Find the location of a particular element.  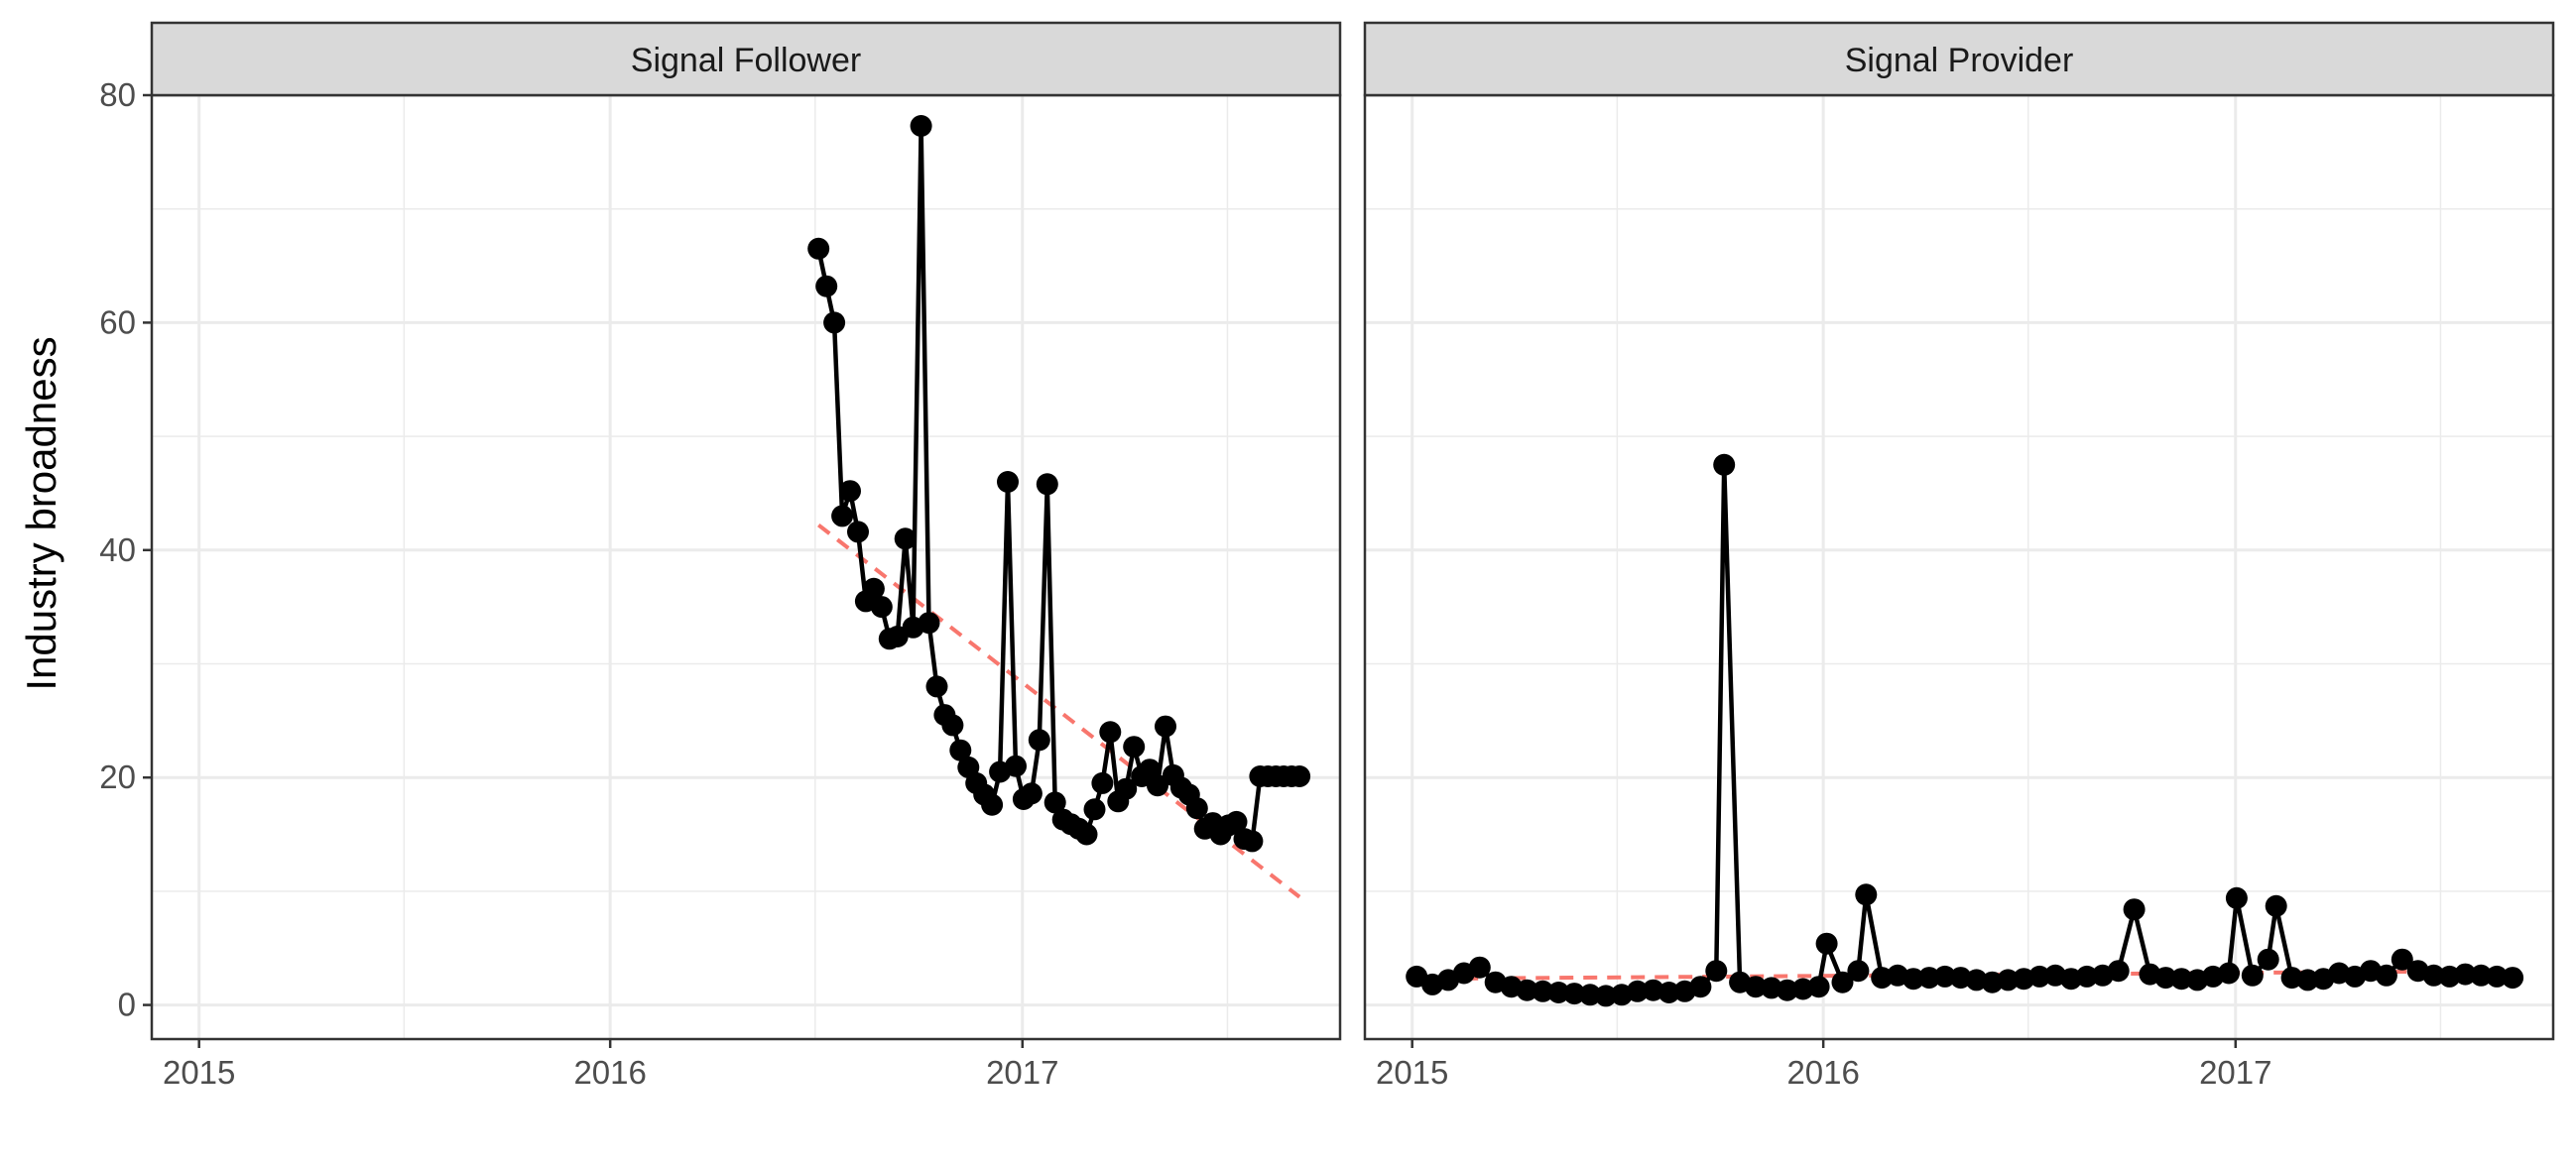

facet-label: Signal Follower is located at coordinates (746, 60).